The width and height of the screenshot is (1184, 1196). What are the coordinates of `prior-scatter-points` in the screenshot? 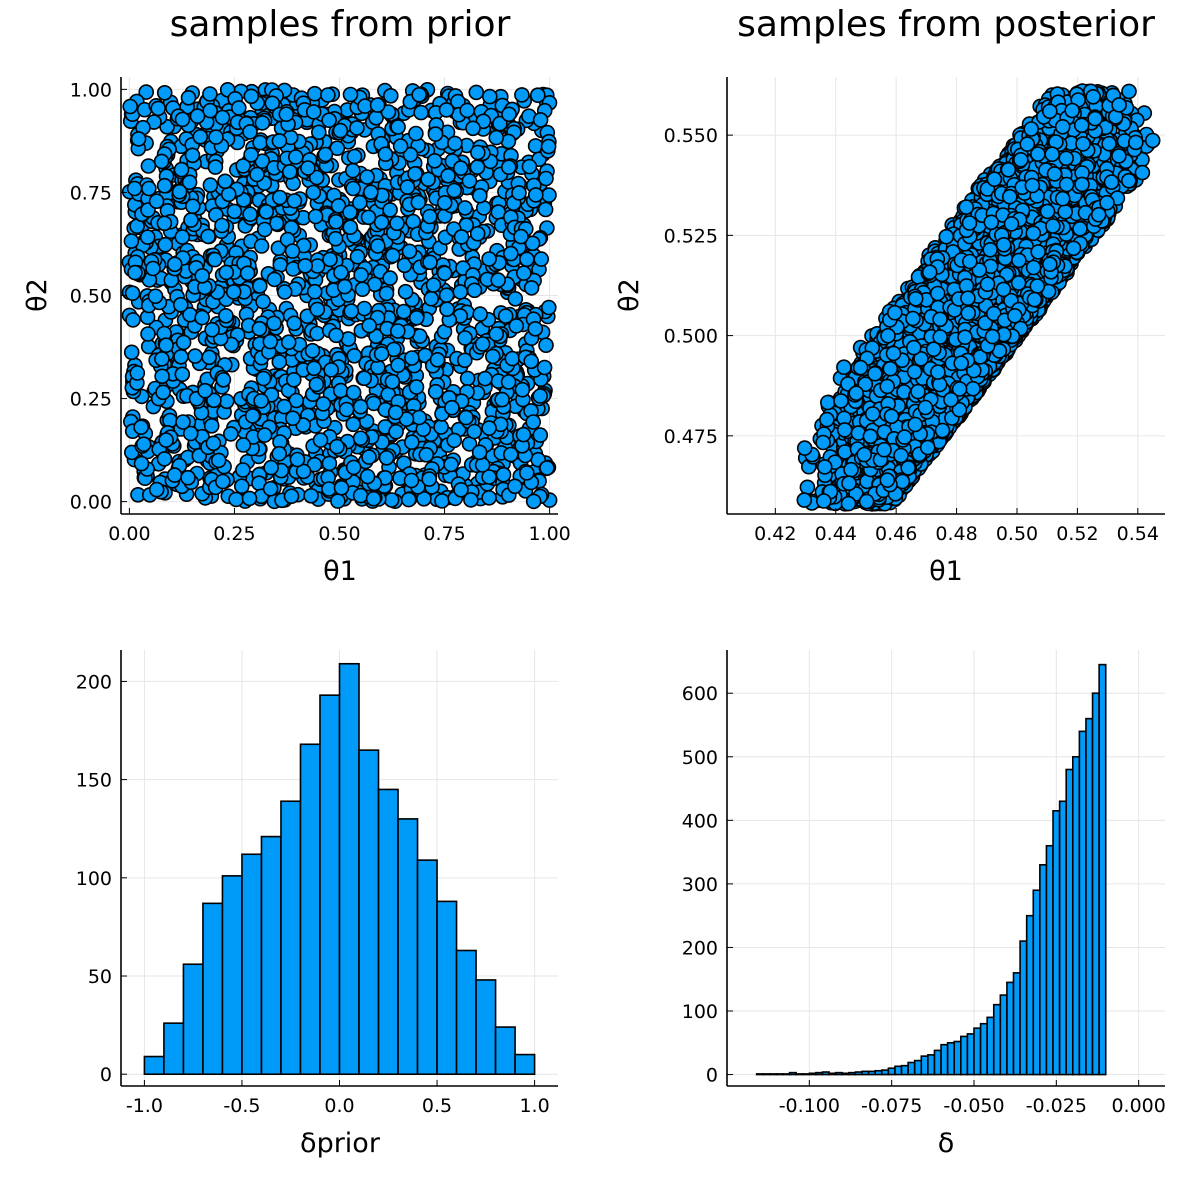 It's located at (339, 296).